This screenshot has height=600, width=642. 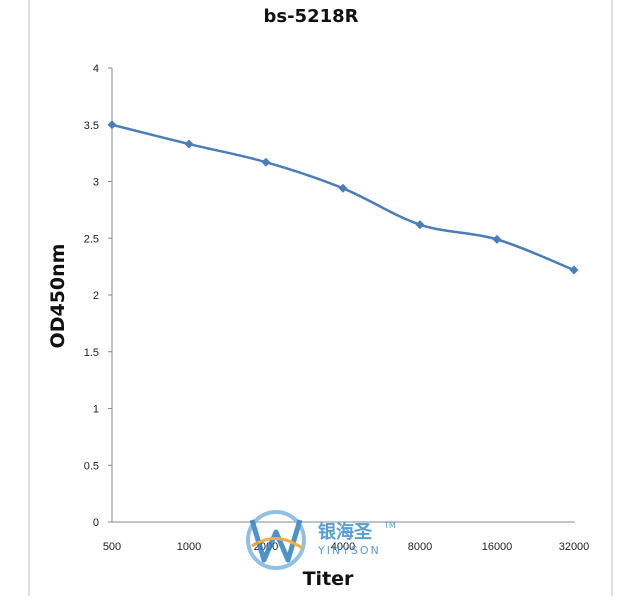 What do you see at coordinates (96, 523) in the screenshot?
I see `y-tick-label: 0` at bounding box center [96, 523].